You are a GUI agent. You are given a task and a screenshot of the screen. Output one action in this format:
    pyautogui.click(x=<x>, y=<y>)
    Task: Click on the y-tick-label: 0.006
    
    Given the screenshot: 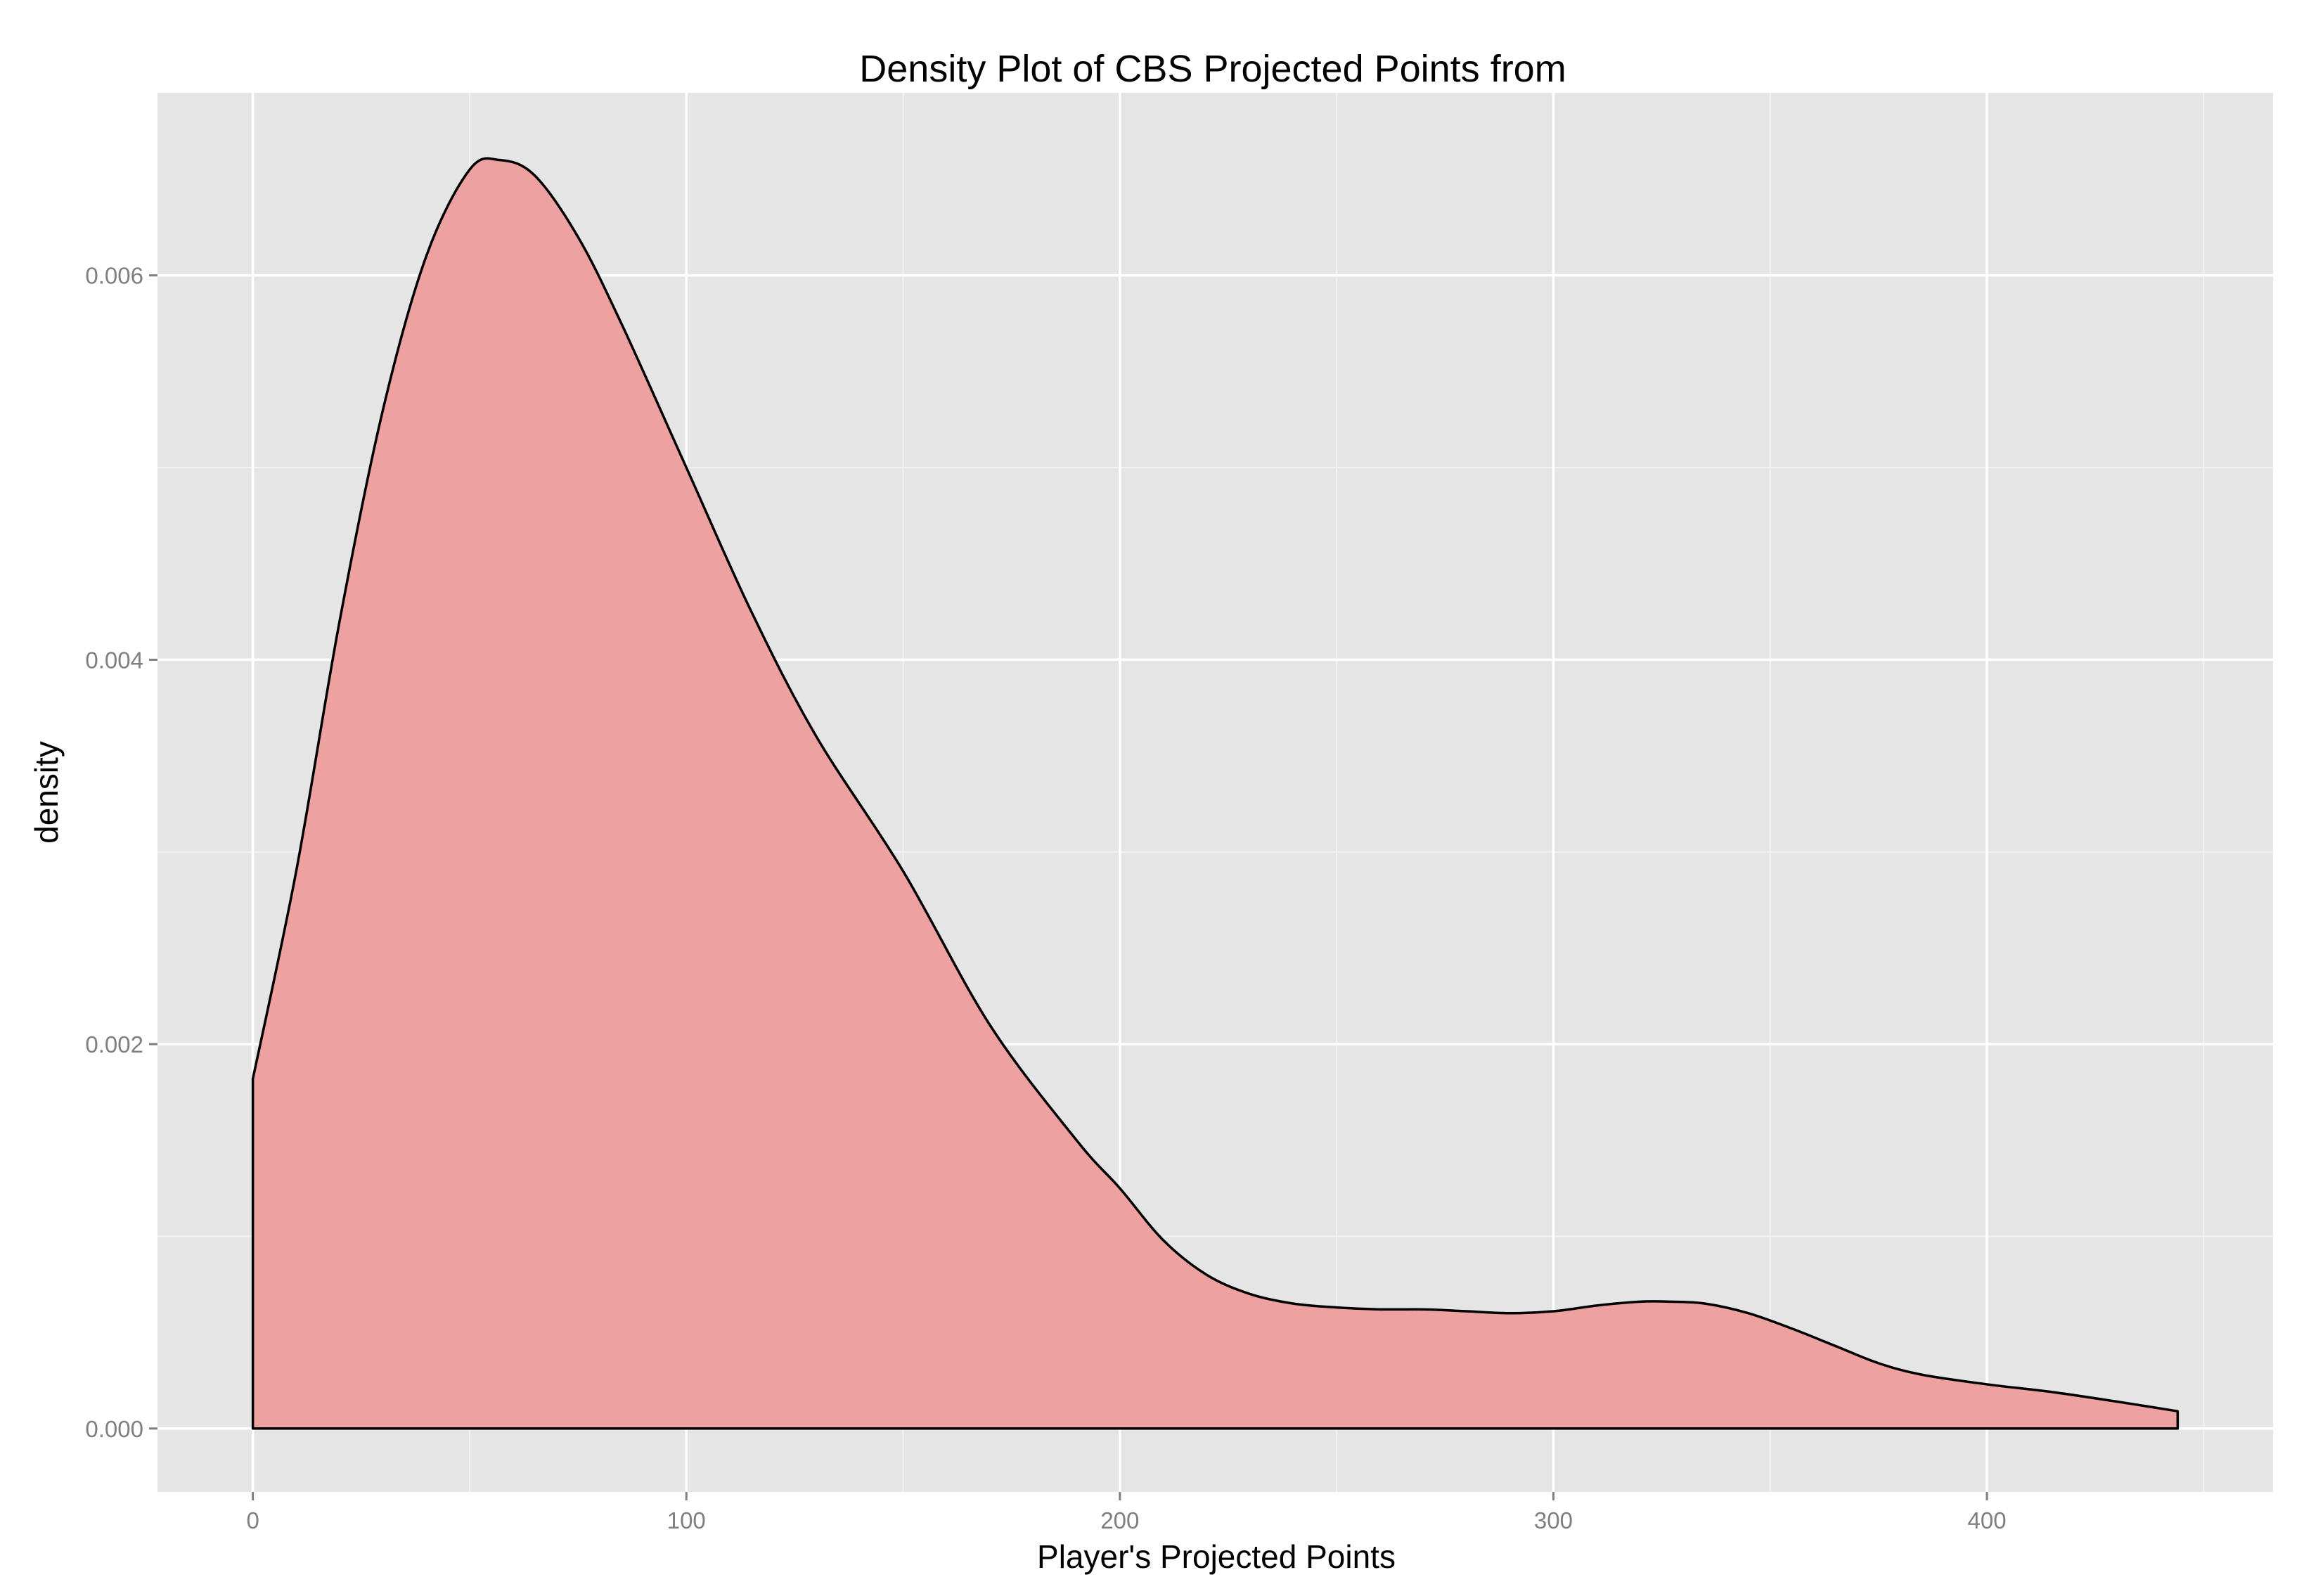 What is the action you would take?
    pyautogui.click(x=114, y=276)
    